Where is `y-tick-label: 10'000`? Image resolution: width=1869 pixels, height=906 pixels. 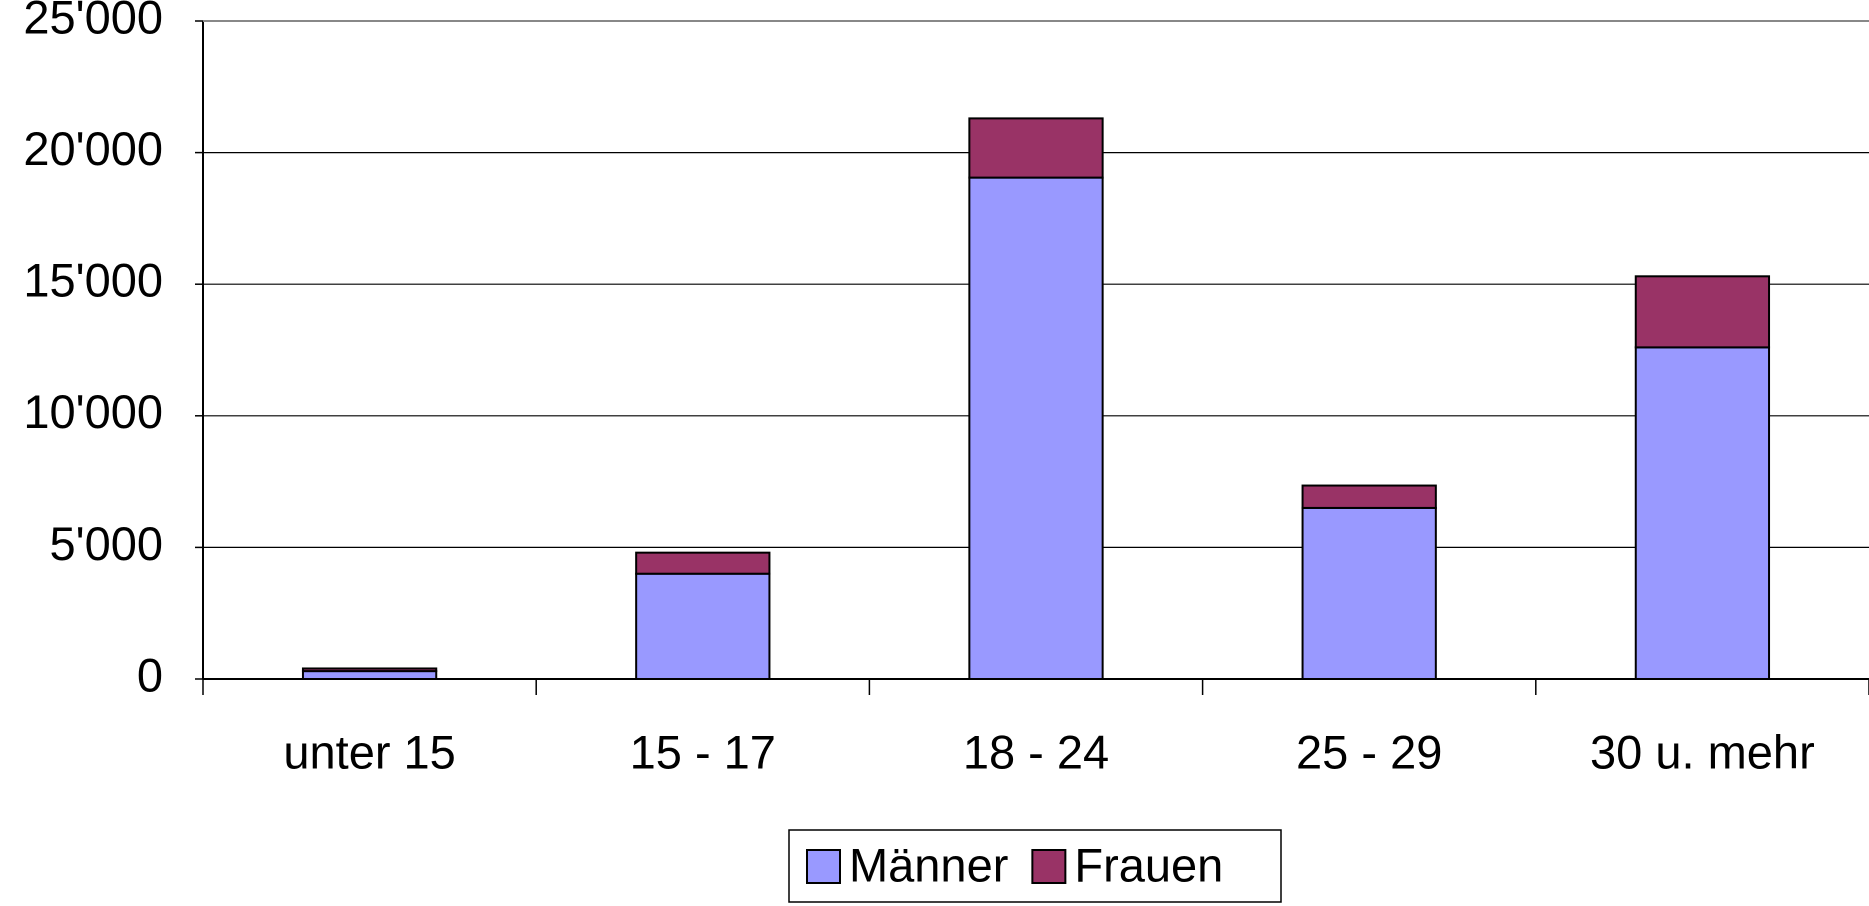
y-tick-label: 10'000 is located at coordinates (93, 411).